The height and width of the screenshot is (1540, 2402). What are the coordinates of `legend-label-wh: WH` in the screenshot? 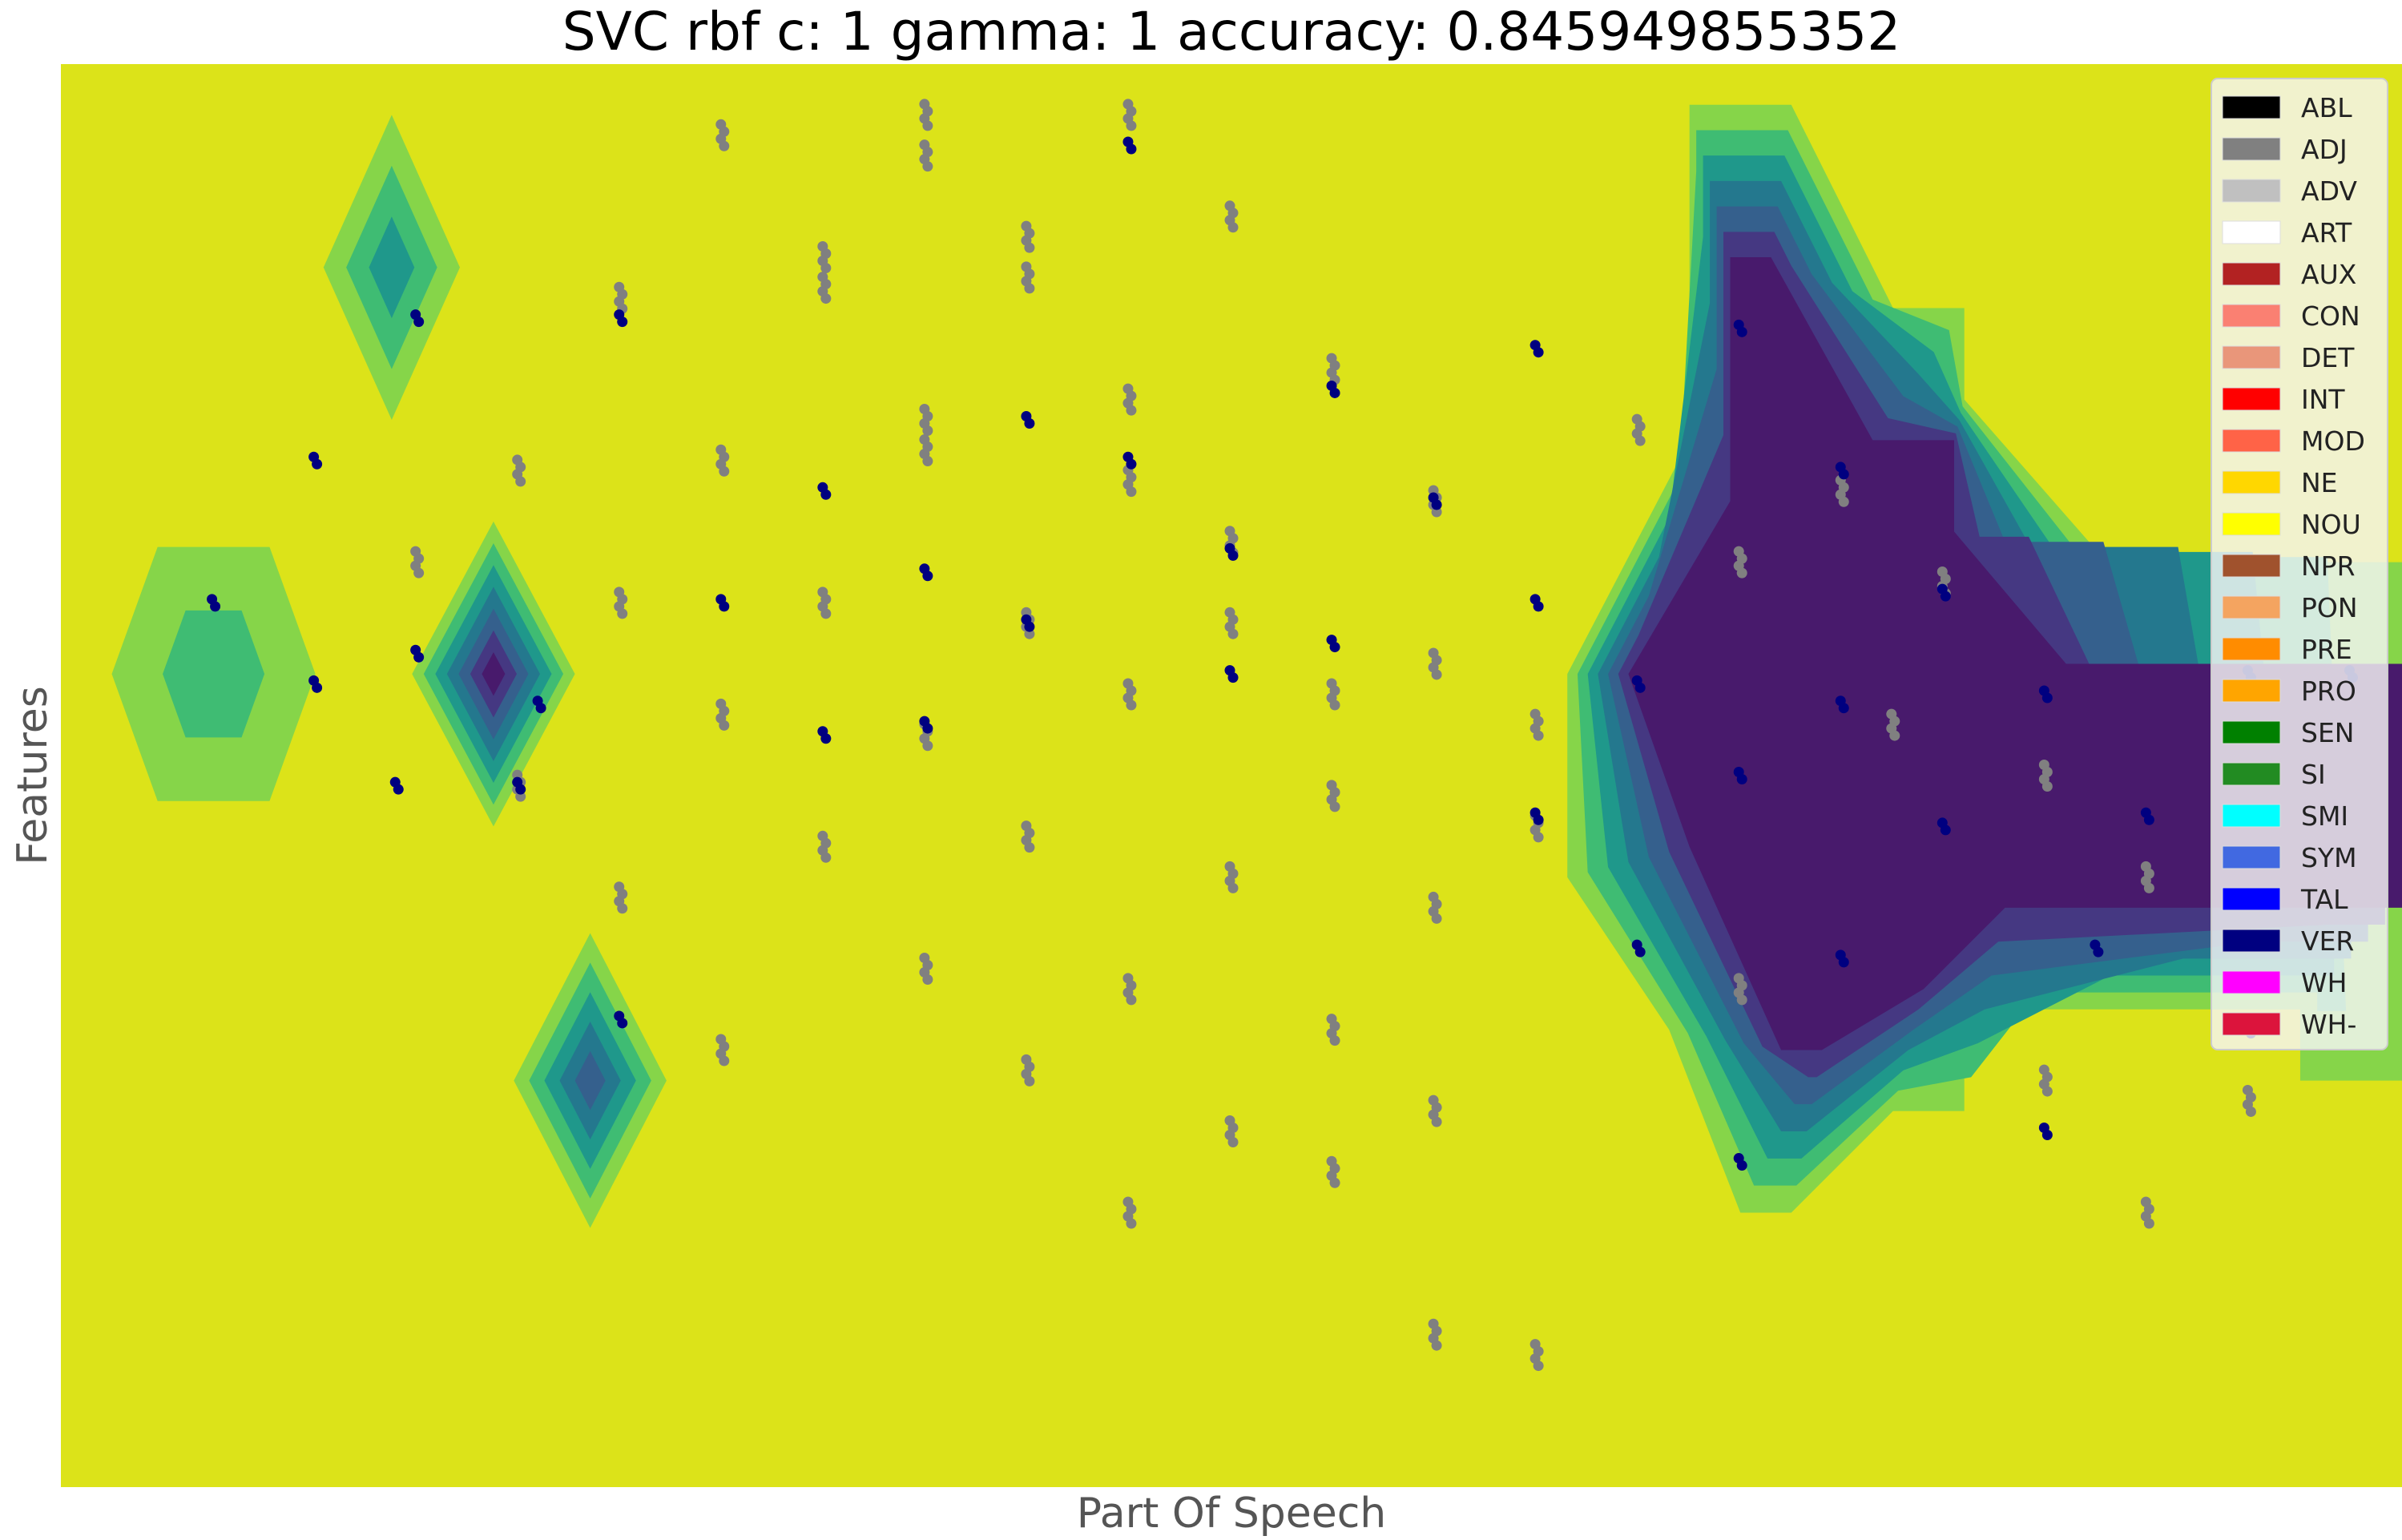 It's located at (2324, 983).